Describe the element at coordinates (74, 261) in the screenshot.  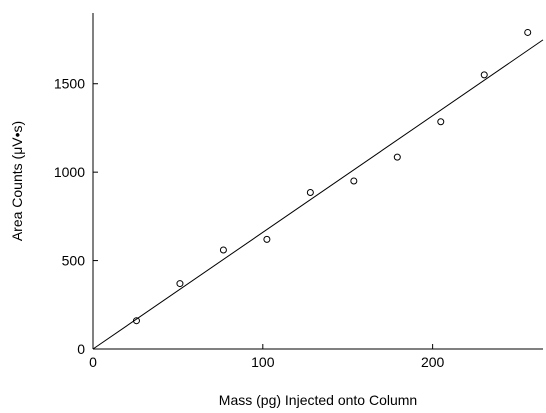
I see `y-tick-label: 500` at that location.